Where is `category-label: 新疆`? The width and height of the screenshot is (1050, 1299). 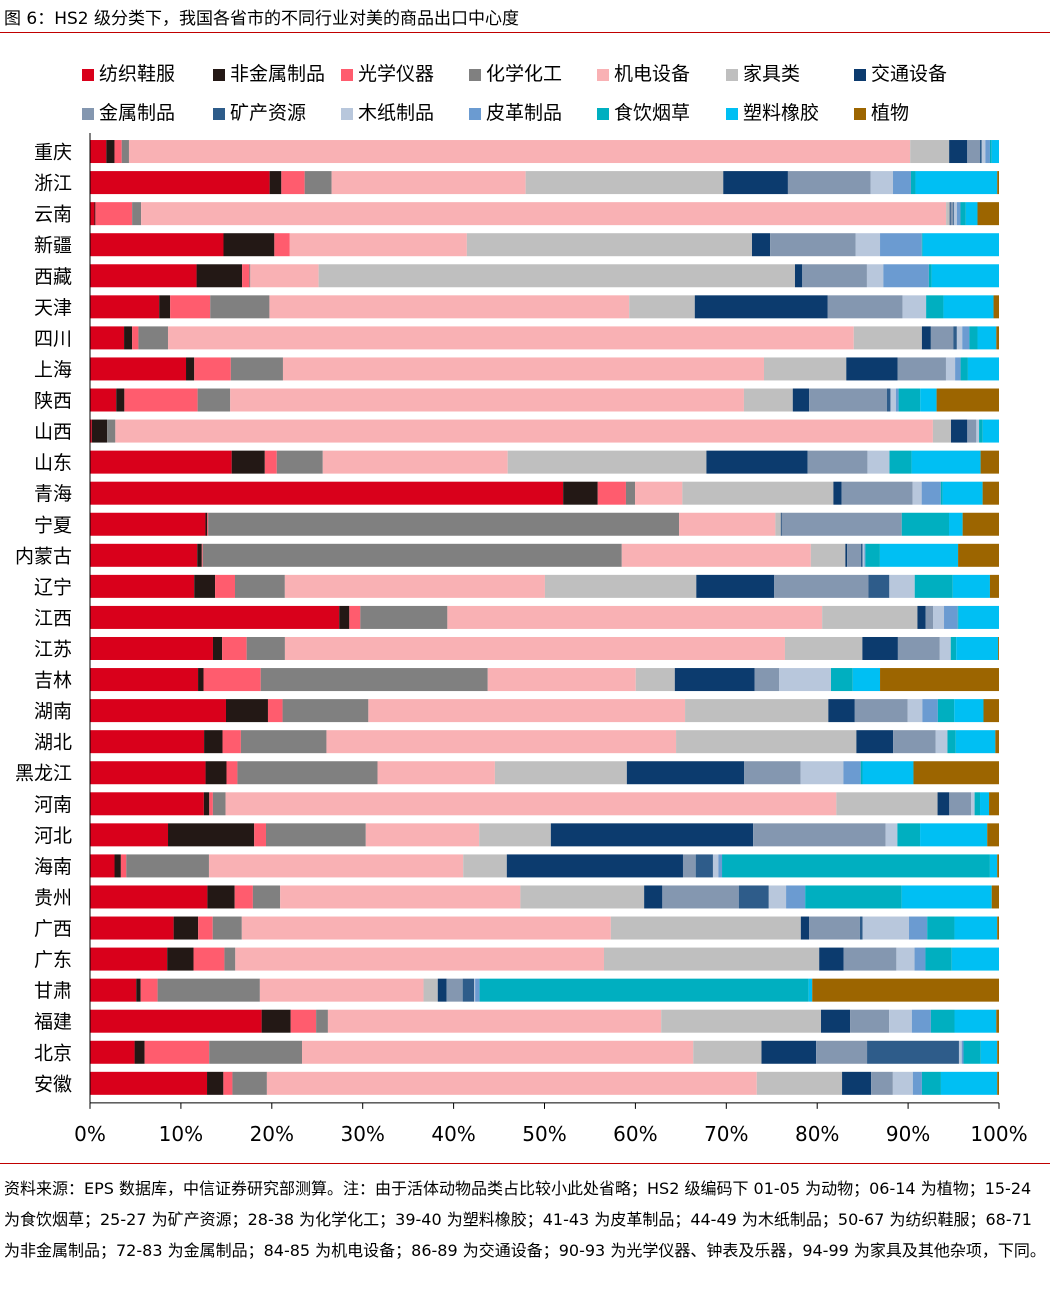
category-label: 新疆 is located at coordinates (53, 246).